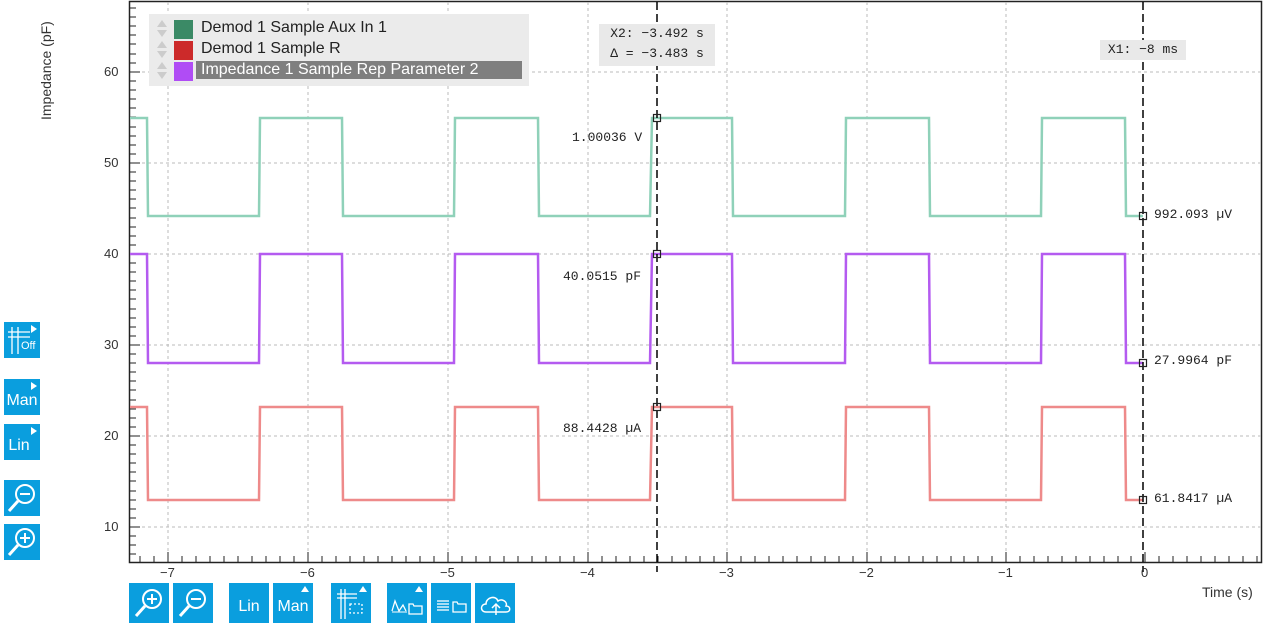 This screenshot has width=1264, height=624. What do you see at coordinates (407, 607) in the screenshot?
I see `plot-to-folder-icon` at bounding box center [407, 607].